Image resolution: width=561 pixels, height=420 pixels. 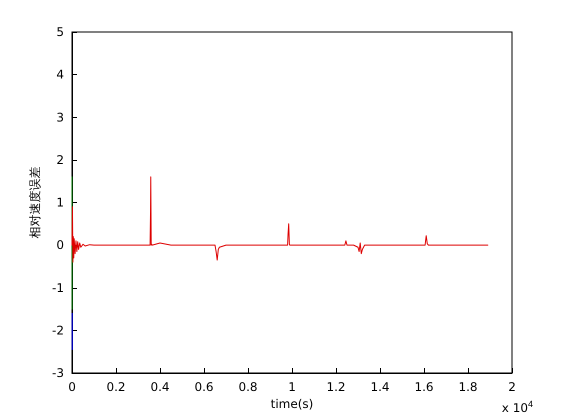 I want to click on x-tick-label: 0.4, so click(x=160, y=387).